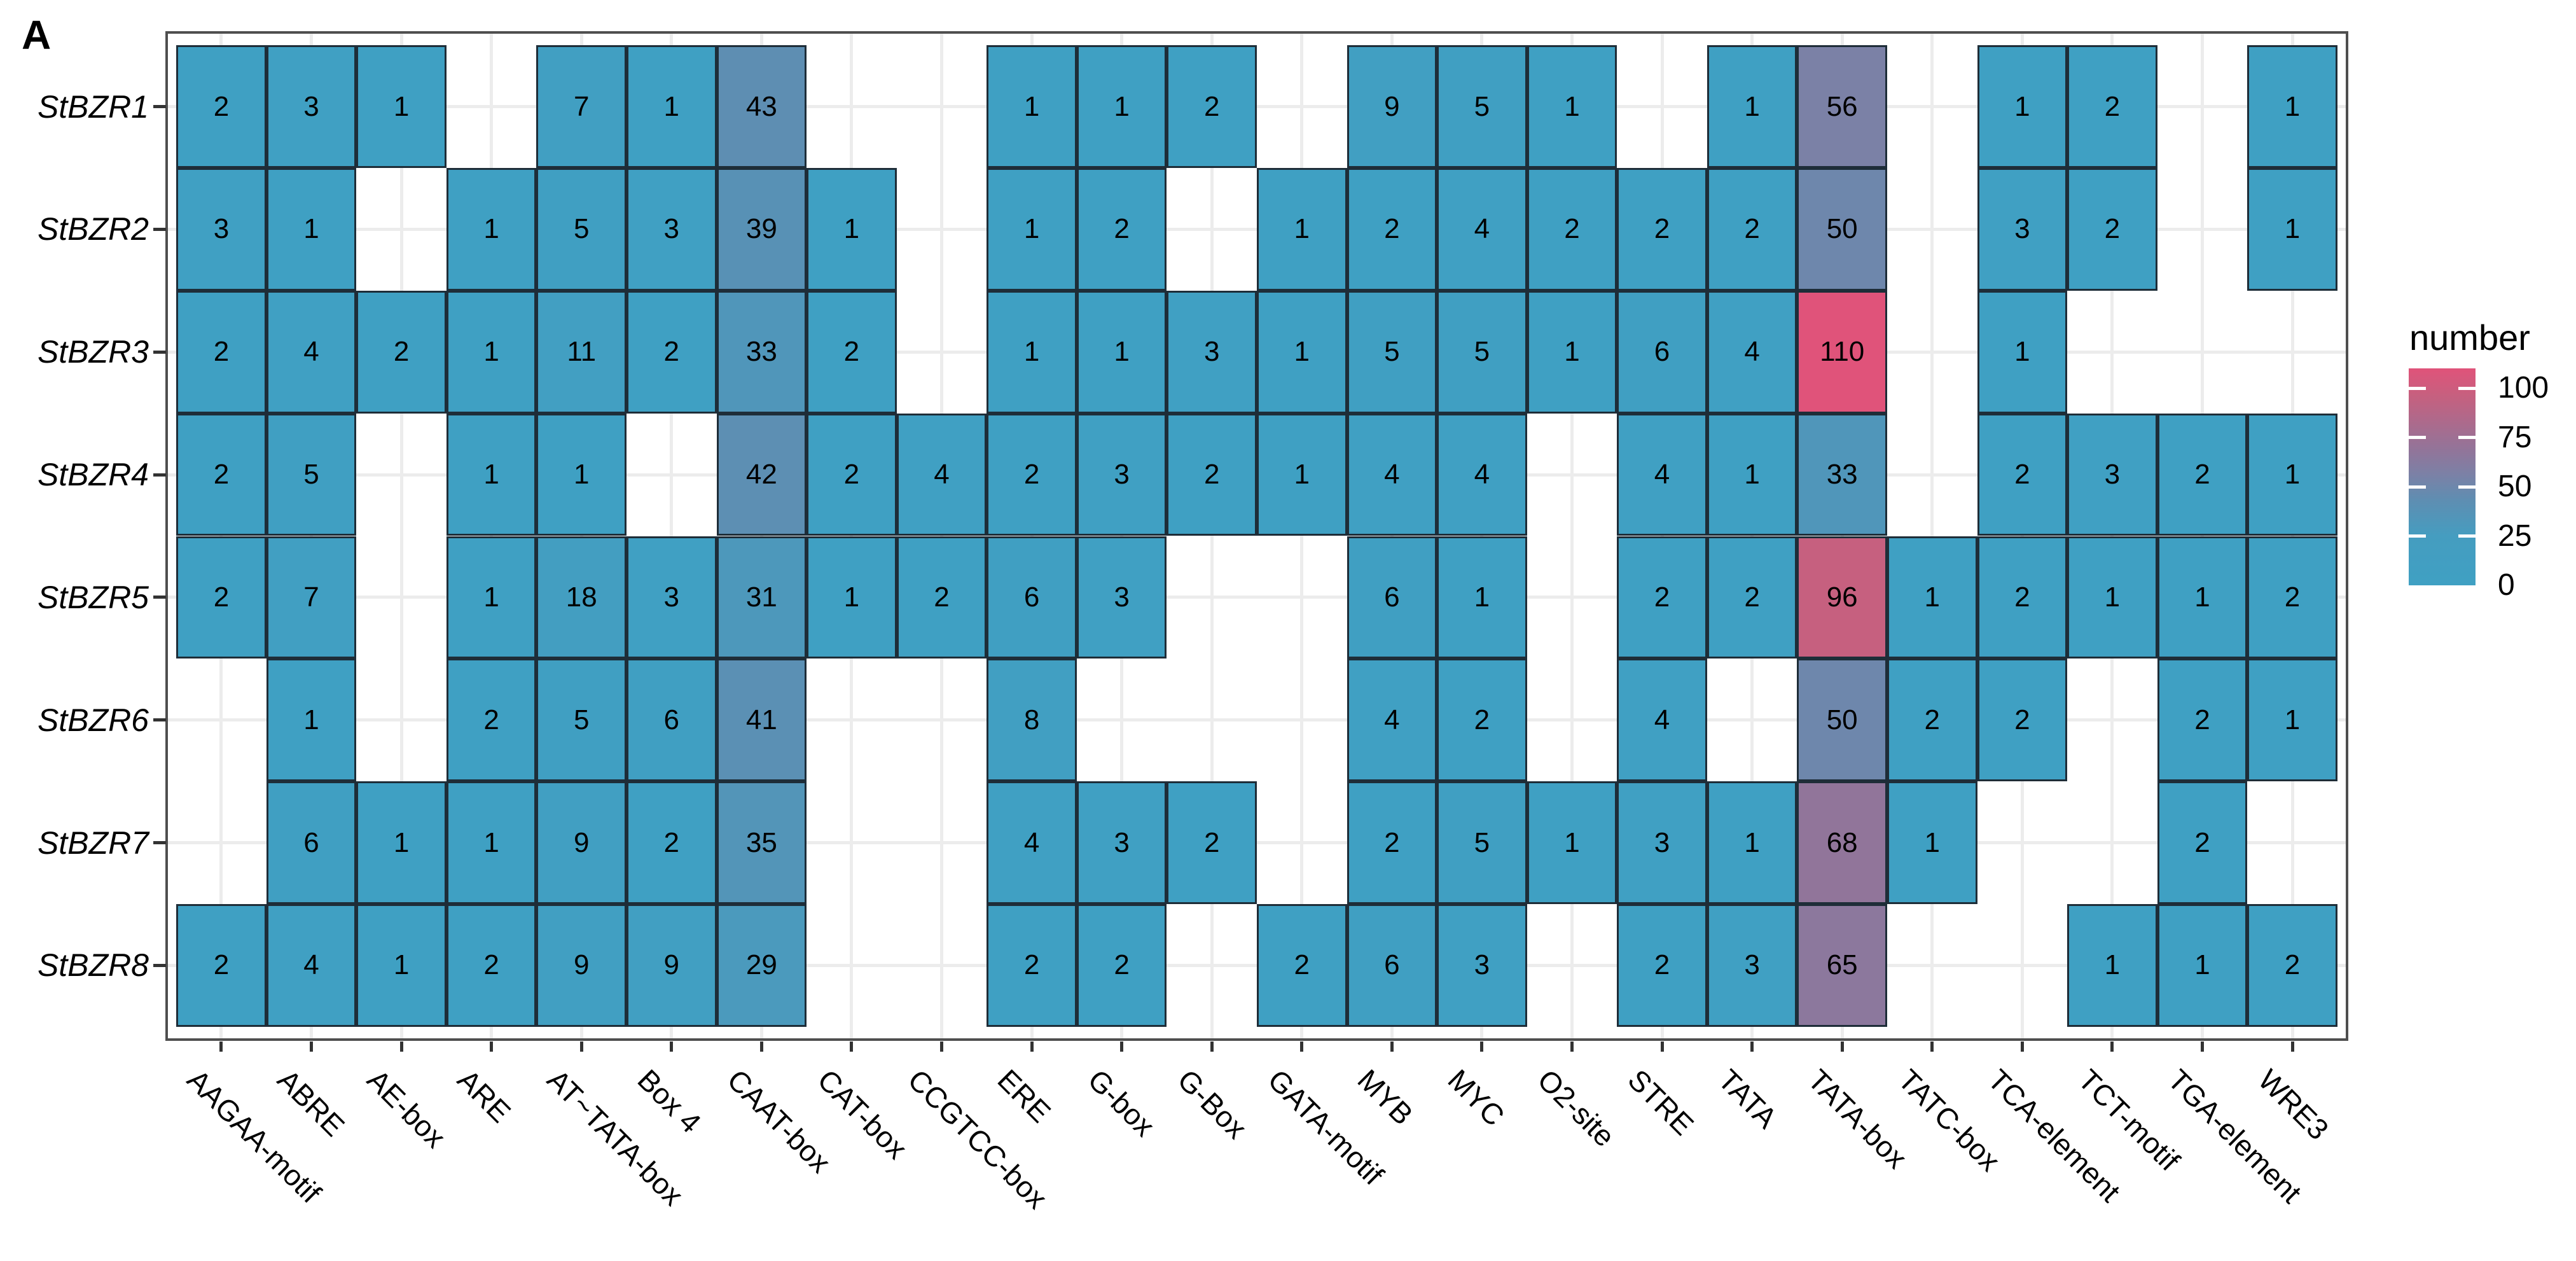  Describe the element at coordinates (761, 719) in the screenshot. I see `heatmap-cell-value: 41` at that location.